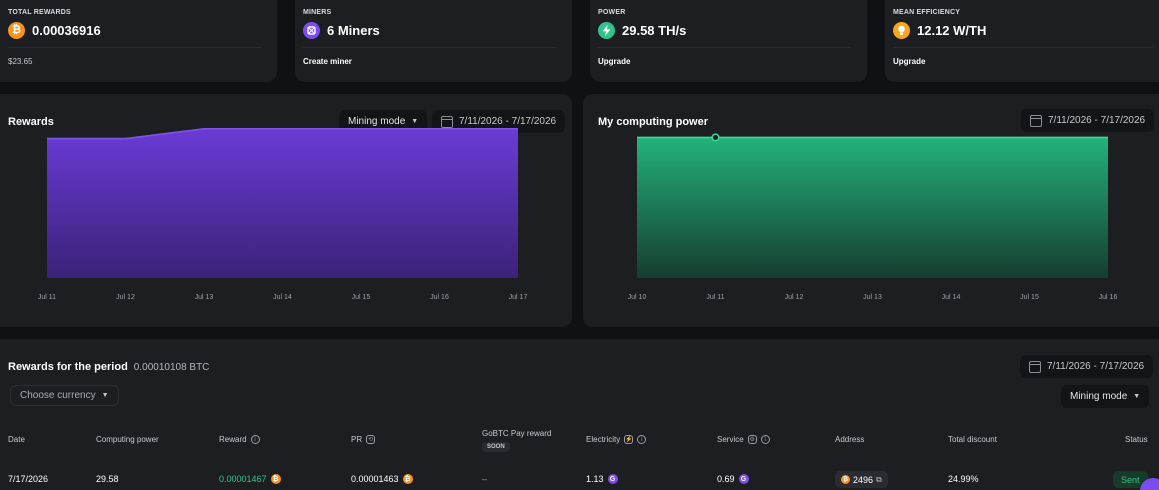 This screenshot has height=490, width=1159. Describe the element at coordinates (127, 439) in the screenshot. I see `header-computing-power: Computing power` at that location.